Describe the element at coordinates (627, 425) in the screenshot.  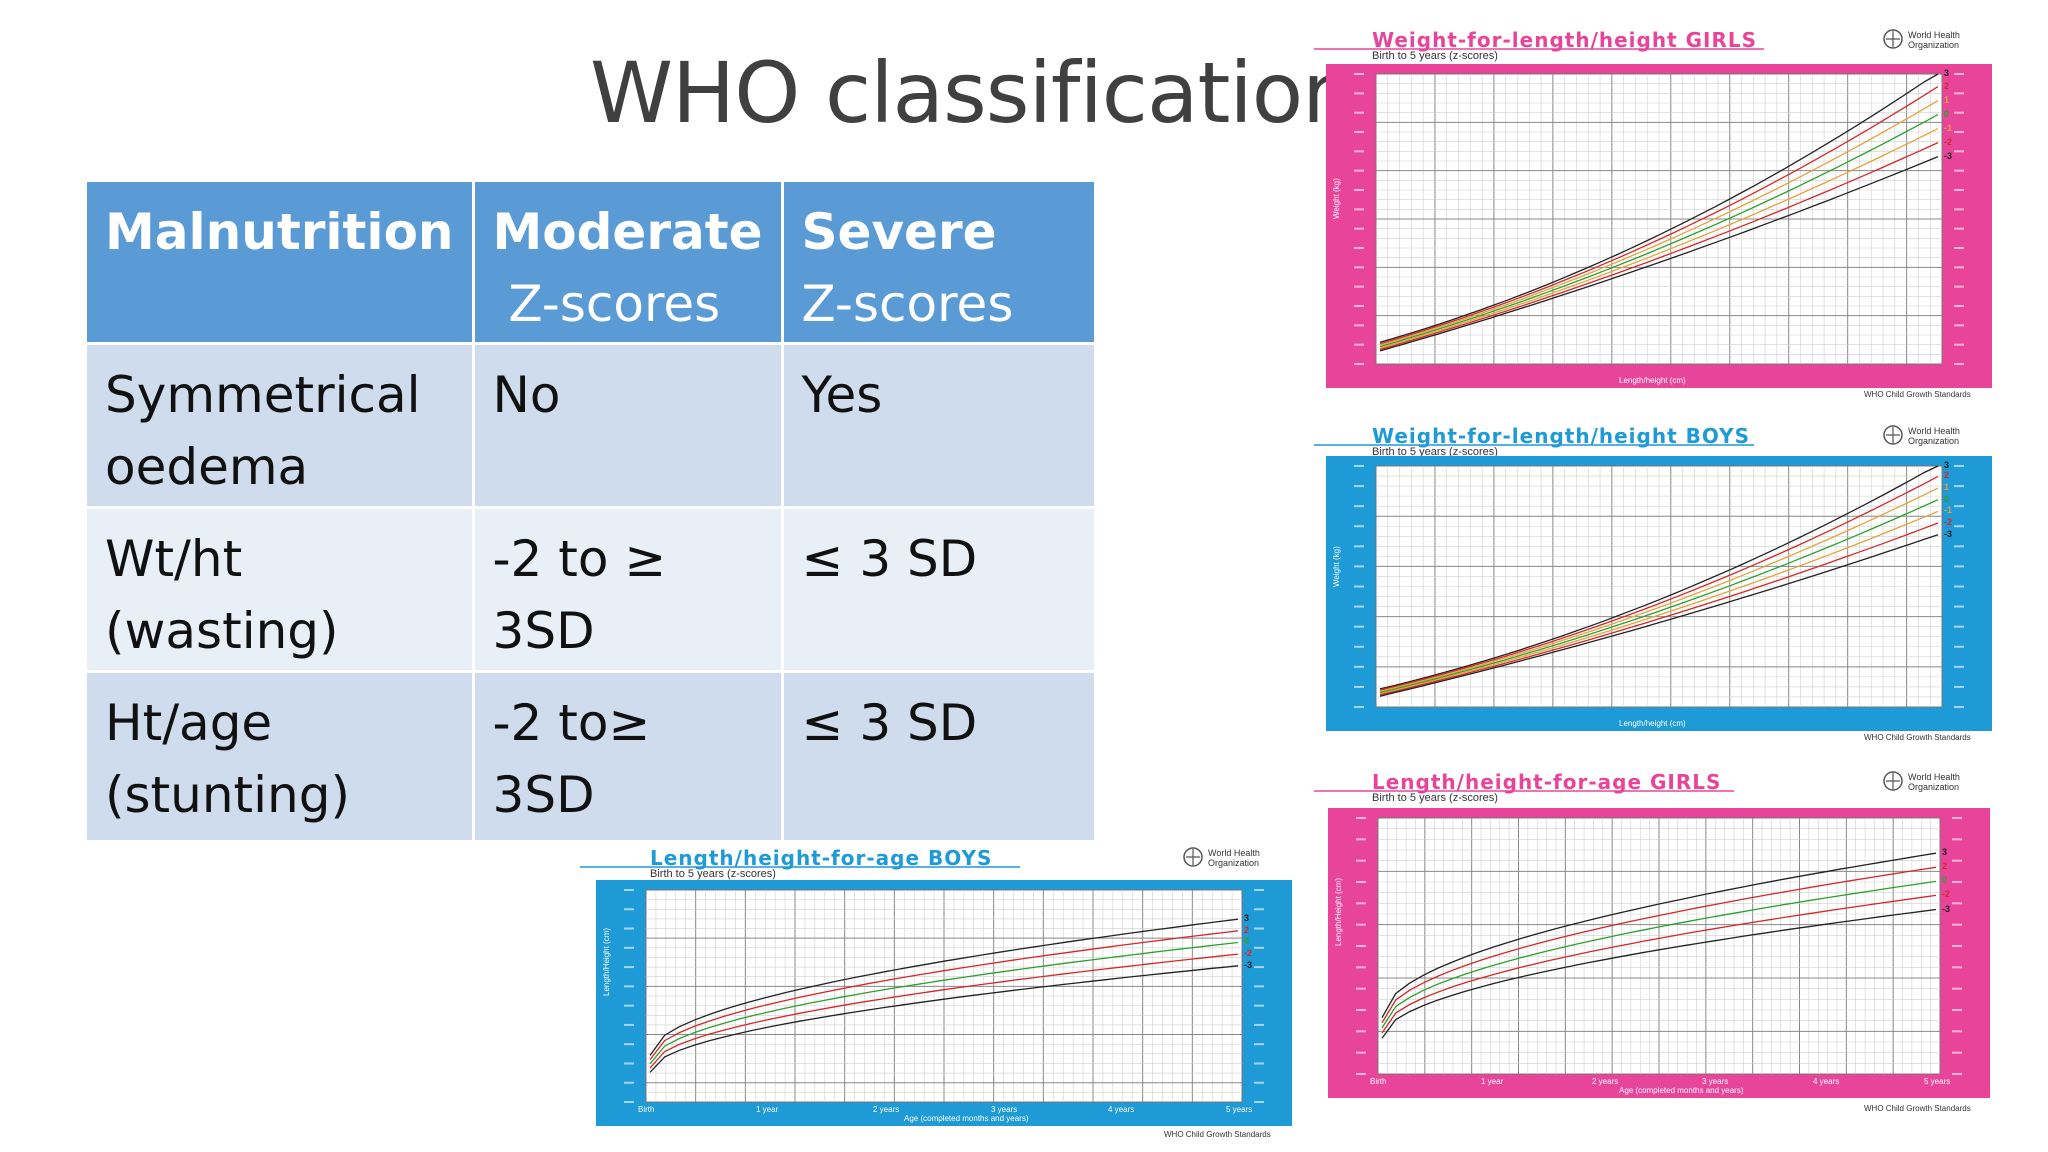
I see `moderate-cell: No` at that location.